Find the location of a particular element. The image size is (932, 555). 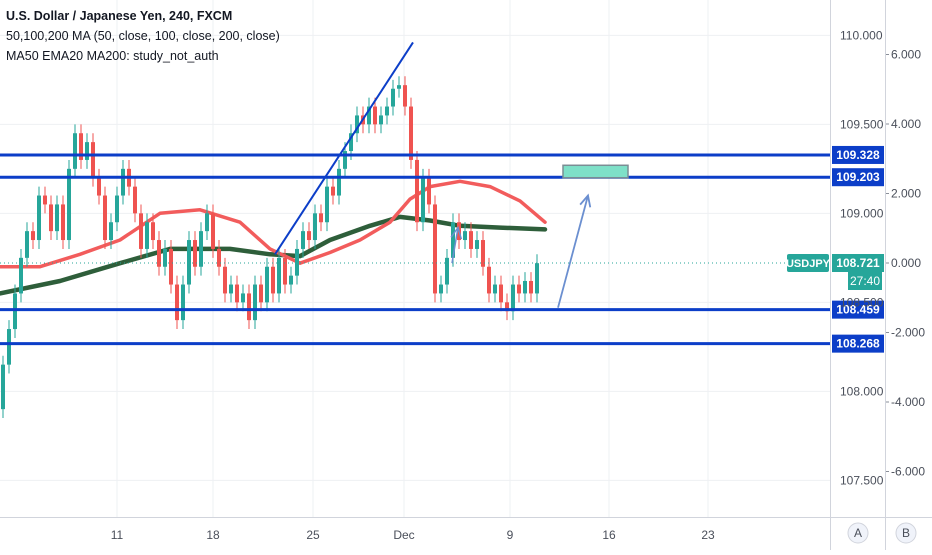

symbol-tag-label: USDJPY is located at coordinates (808, 264).